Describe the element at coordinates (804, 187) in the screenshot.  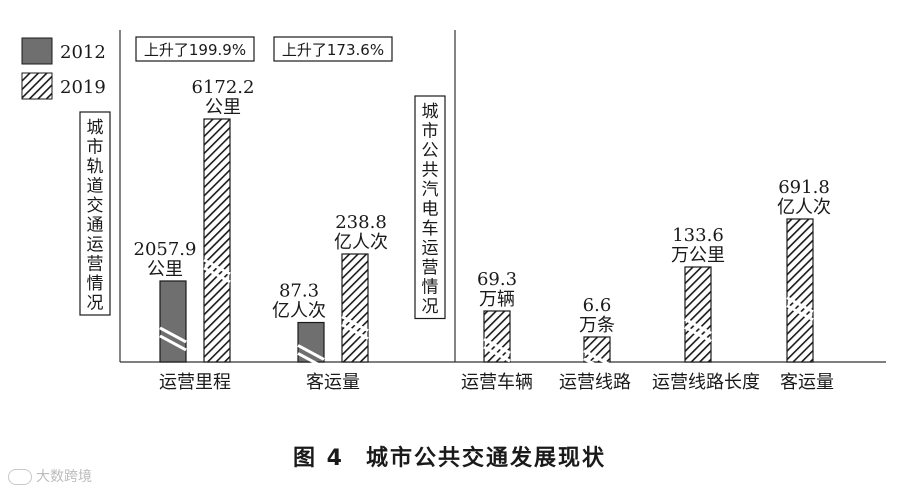
I see `data-label-bus-3-value: 691.8` at that location.